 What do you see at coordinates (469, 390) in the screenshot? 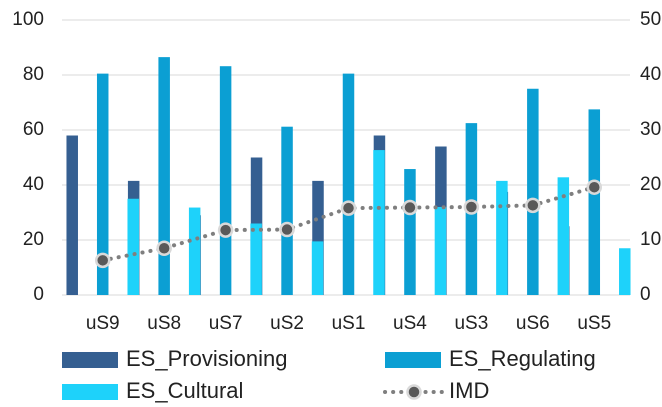
I see `legend-label: IMD` at bounding box center [469, 390].